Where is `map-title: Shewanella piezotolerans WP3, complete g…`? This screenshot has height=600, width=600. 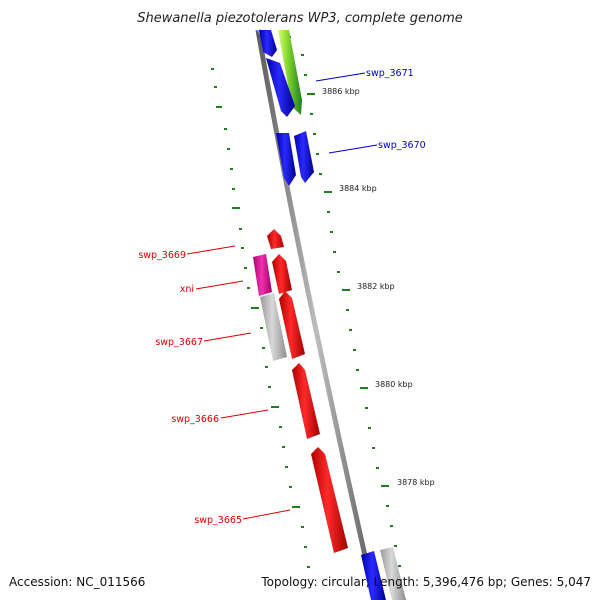 map-title: Shewanella piezotolerans WP3, complete g… is located at coordinates (300, 18).